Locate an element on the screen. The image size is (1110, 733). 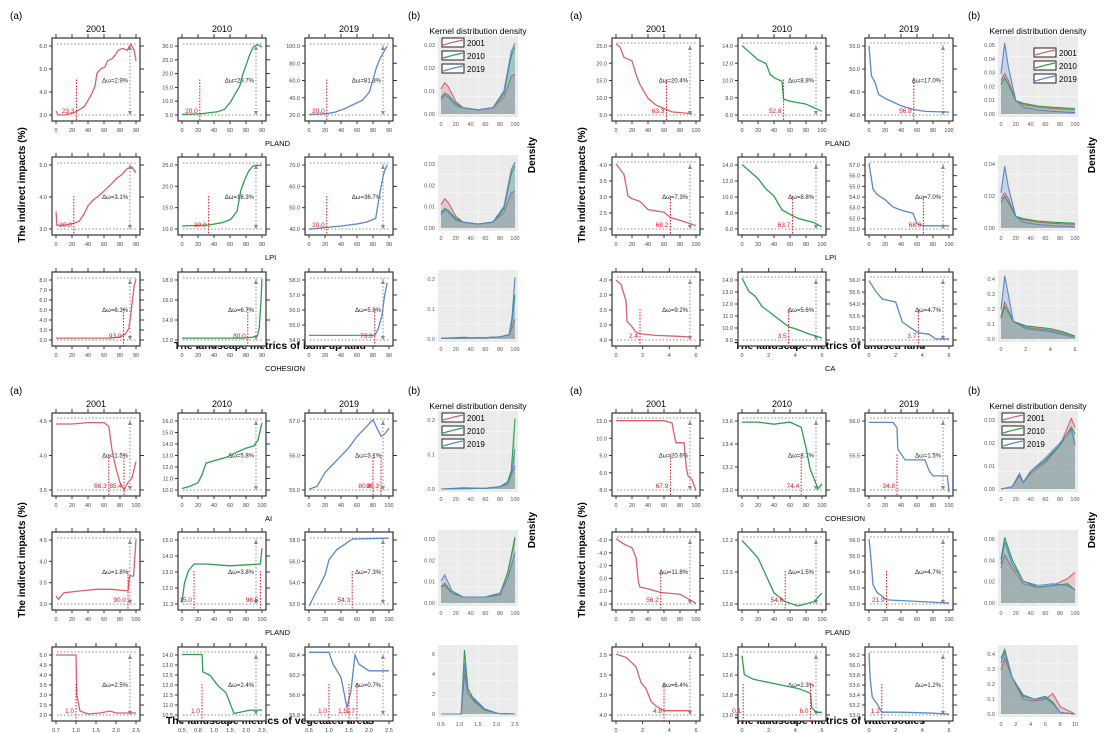
kde-x-tick: 80 is located at coordinates (500, 614).